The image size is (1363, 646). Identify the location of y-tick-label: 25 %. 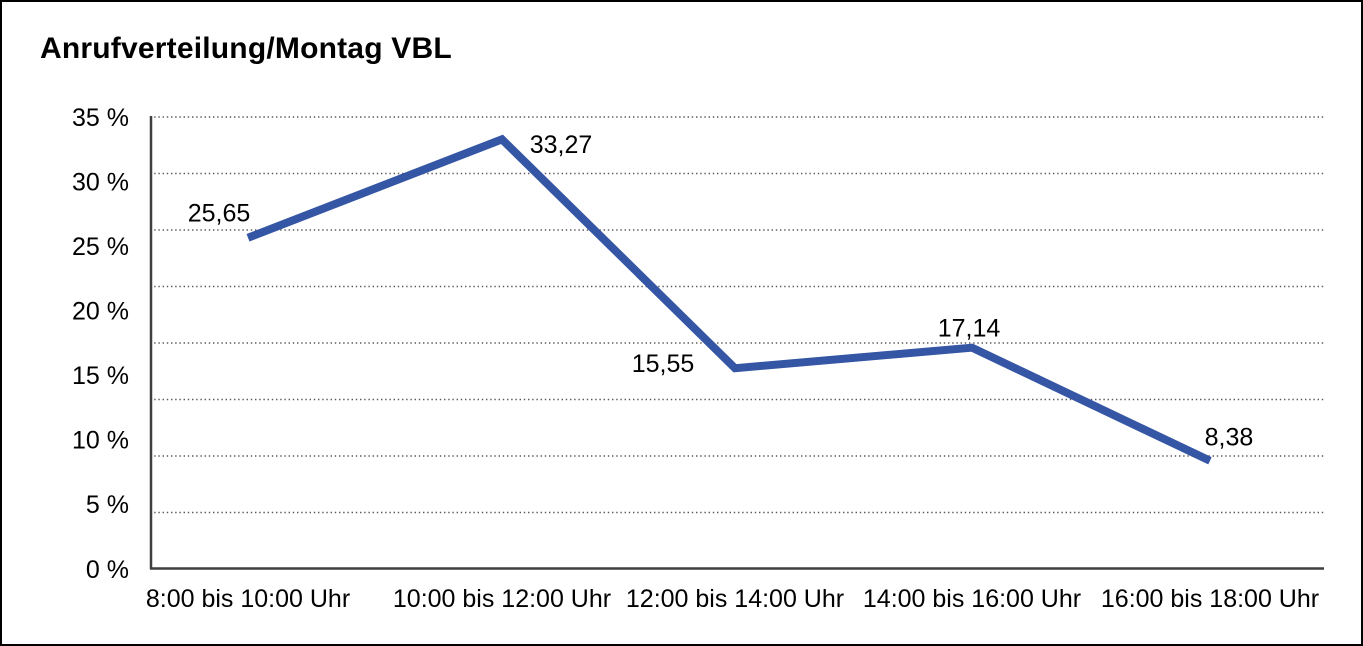
(100, 247).